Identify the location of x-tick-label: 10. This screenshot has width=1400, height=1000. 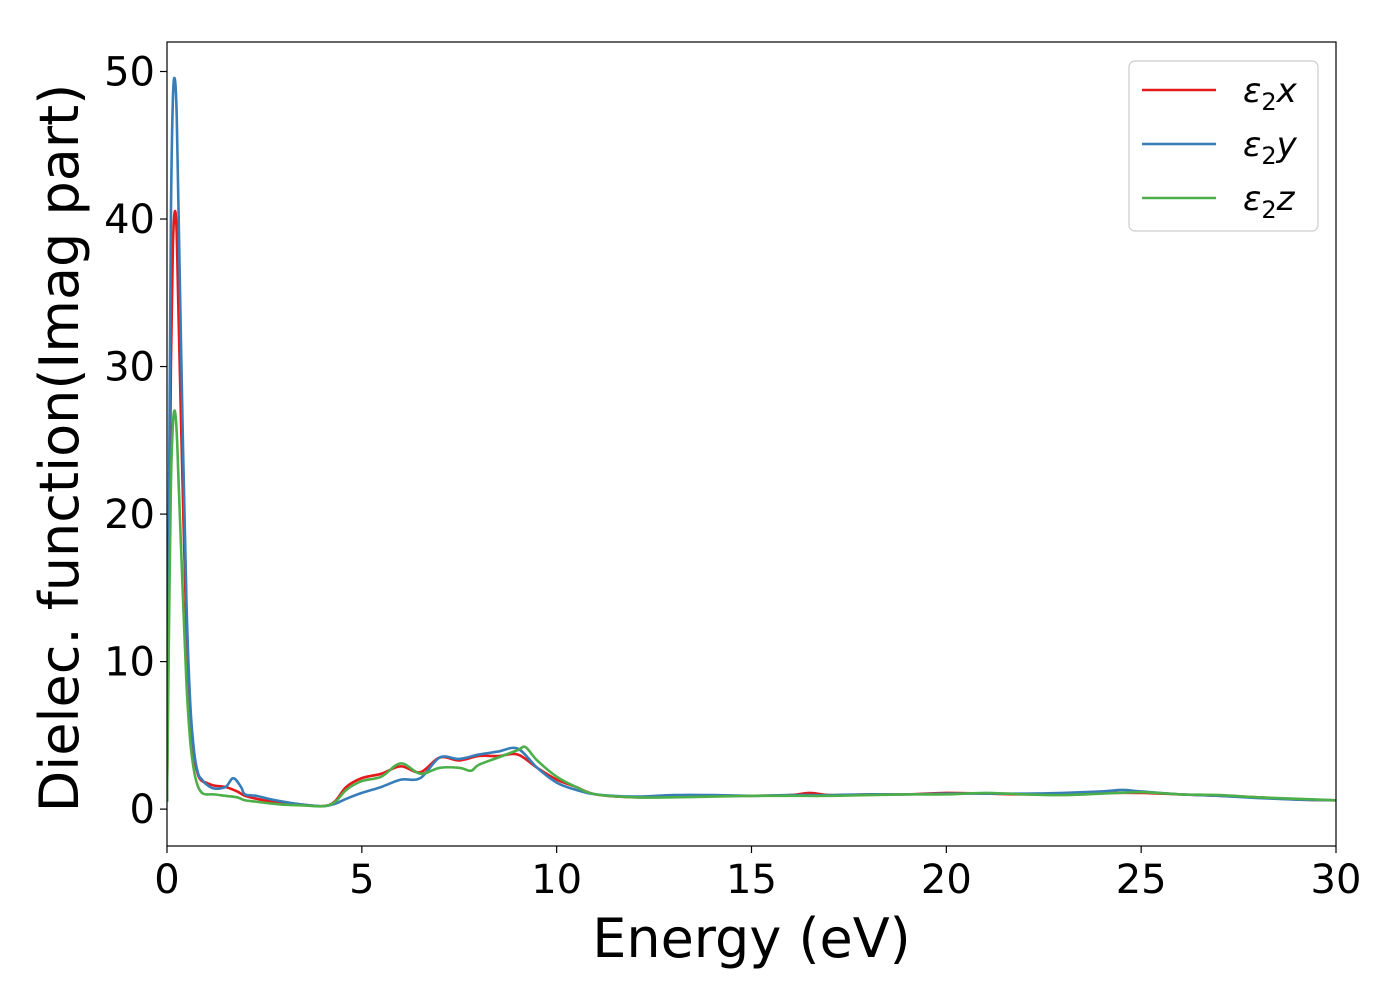
(556, 880).